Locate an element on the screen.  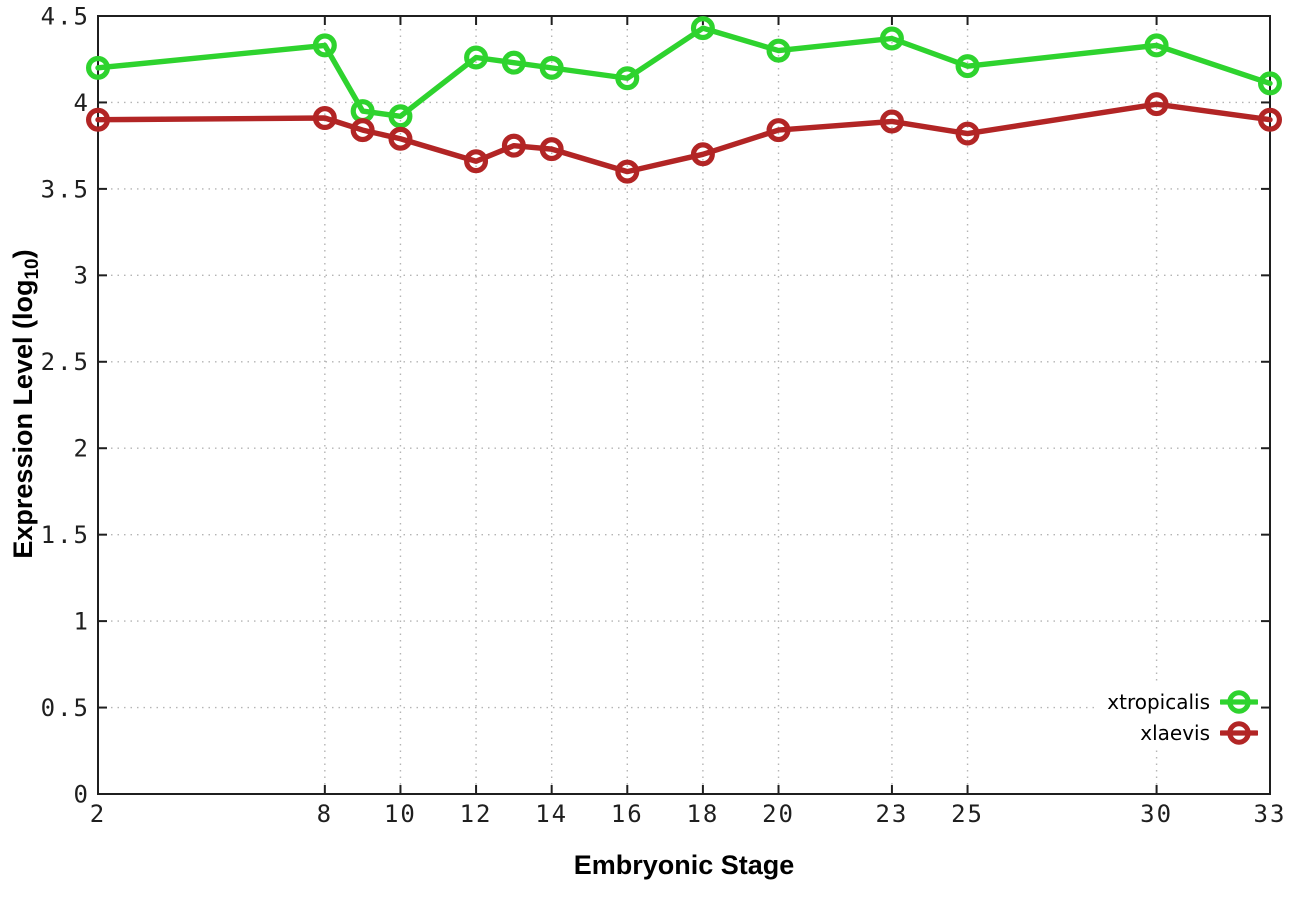
x-tick-label: 16 is located at coordinates (627, 814).